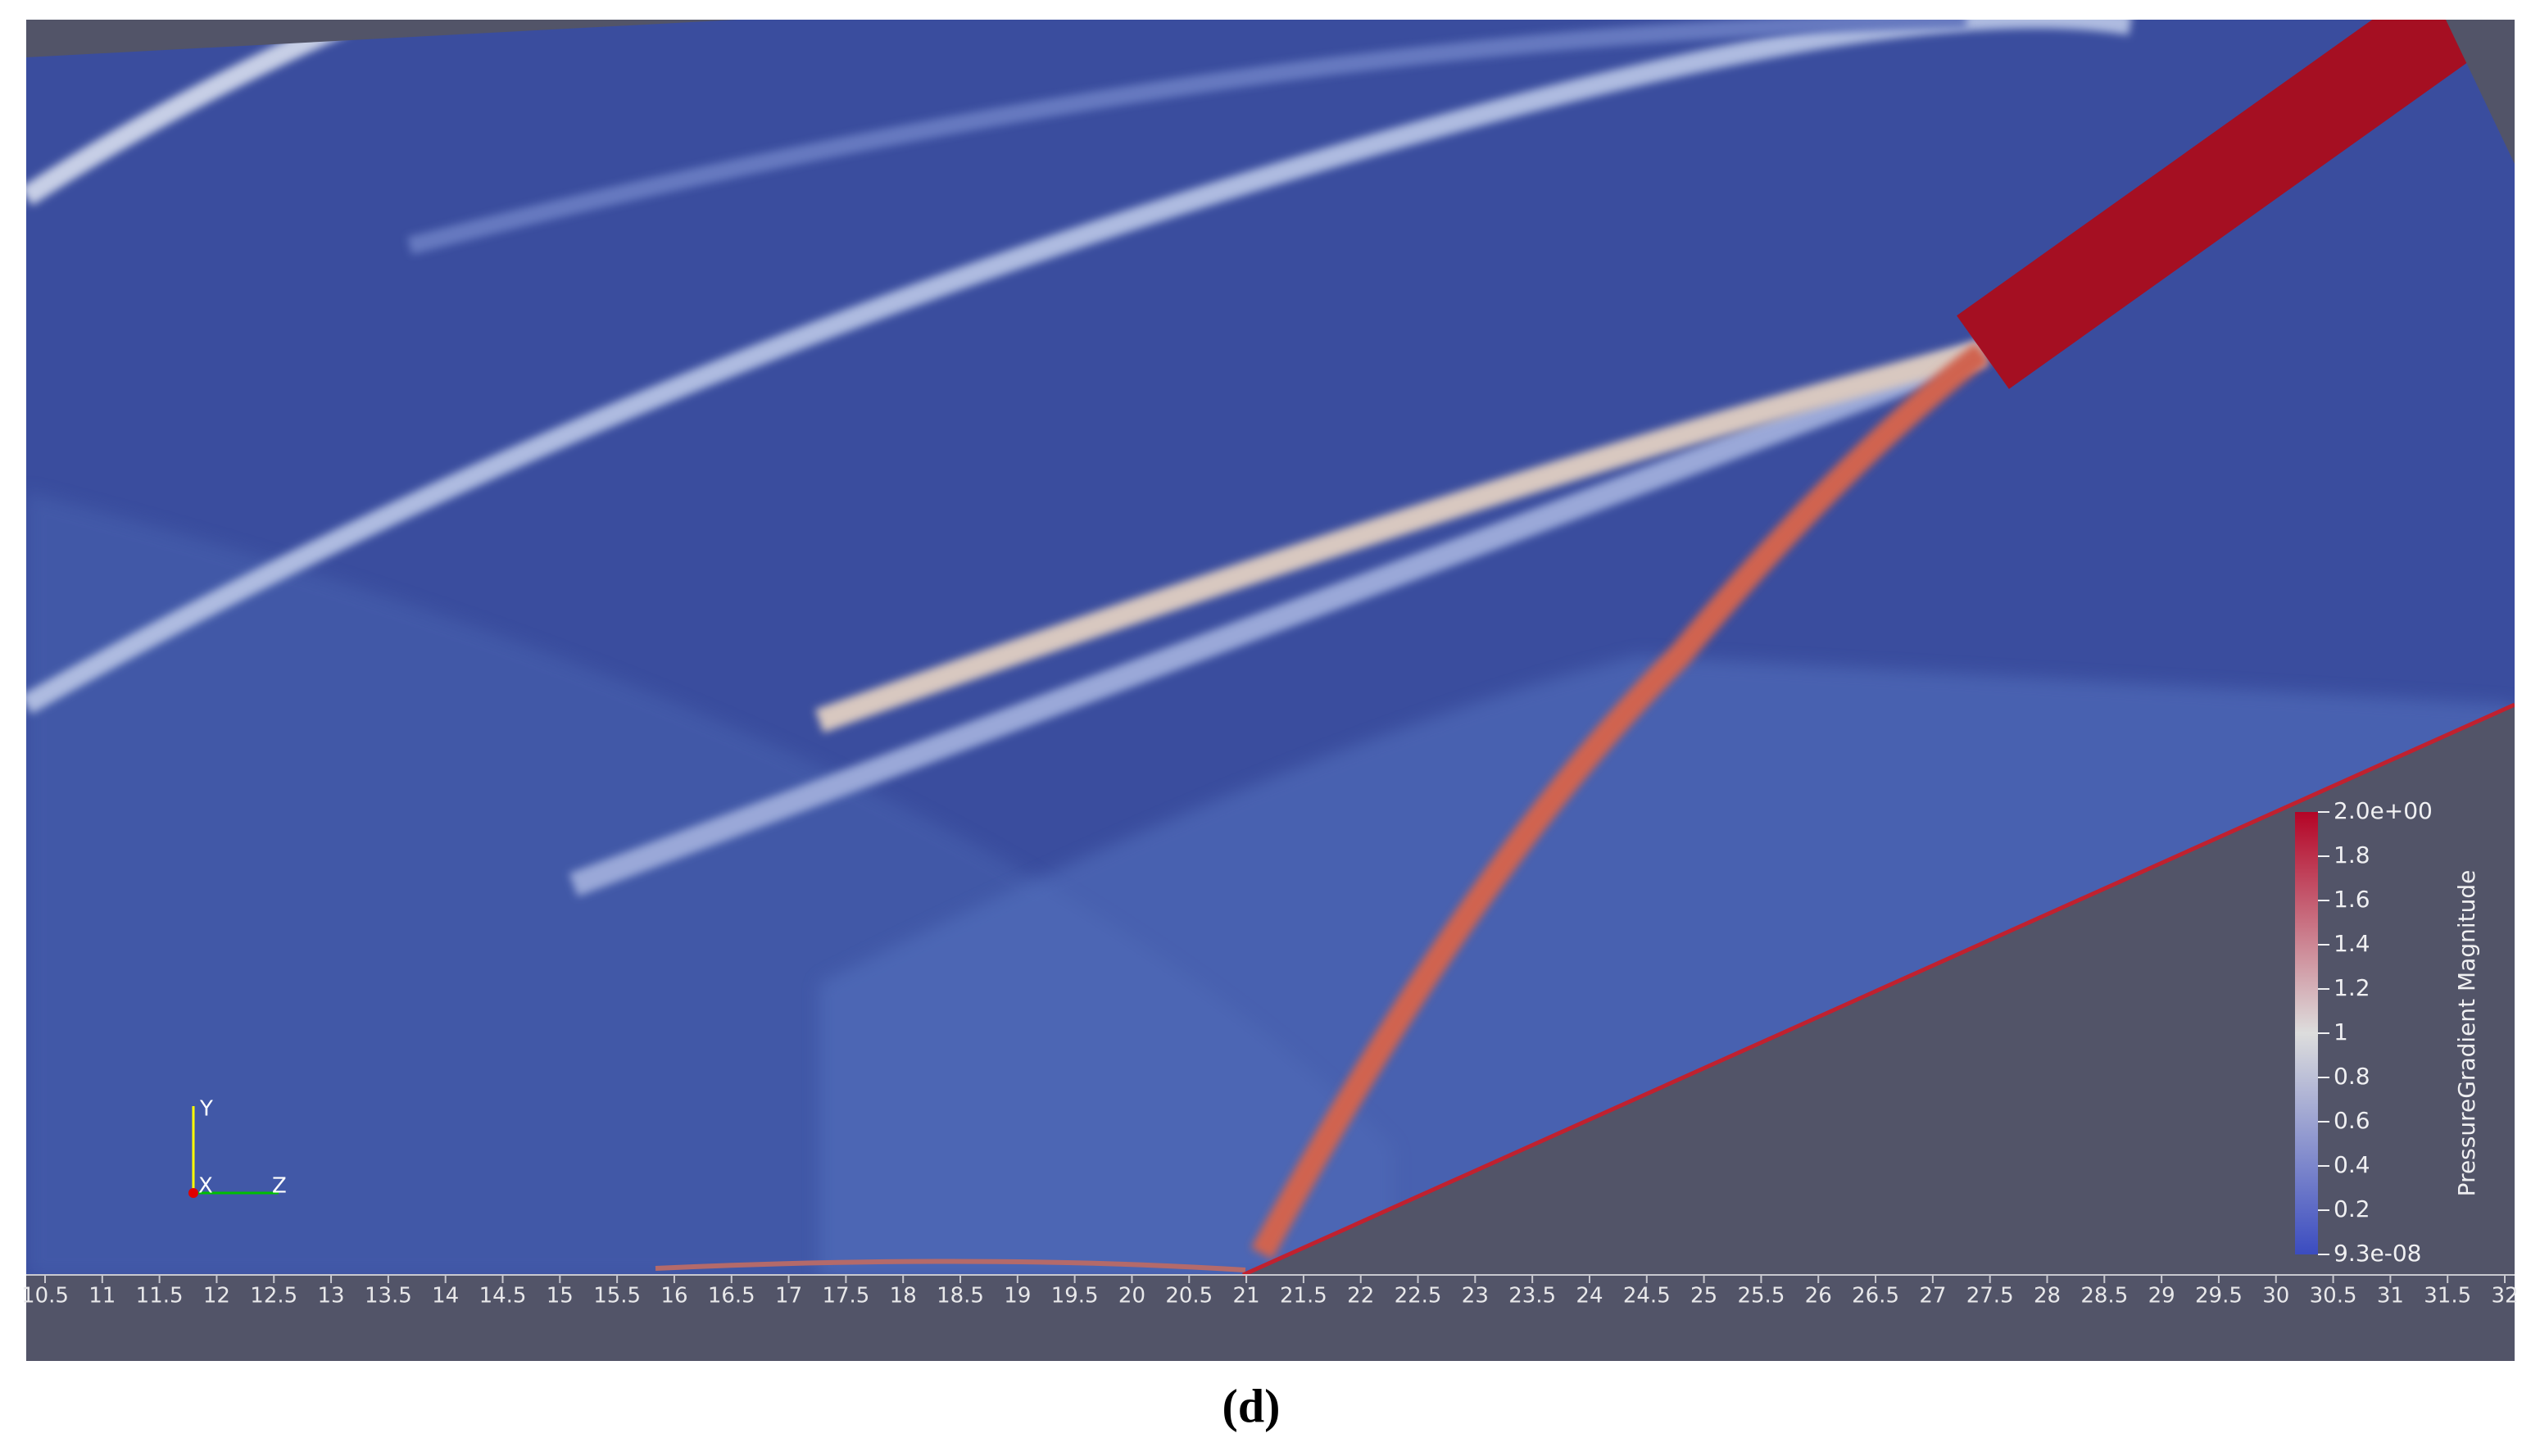  I want to click on colorbar-tick-label: 0.2, so click(2352, 1209).